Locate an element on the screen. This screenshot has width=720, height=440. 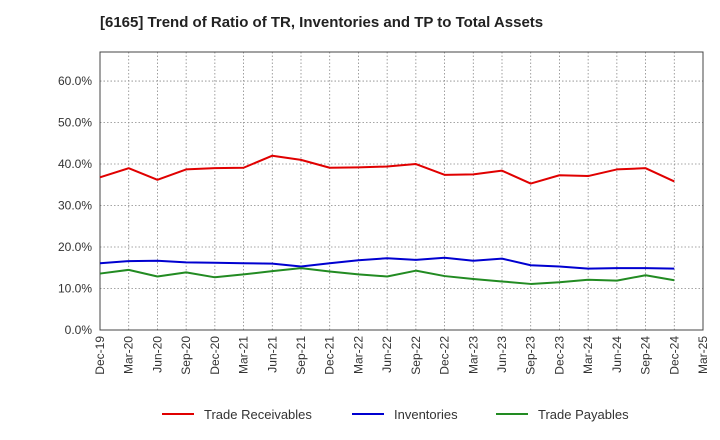
x-tick-label: Dec-21 is located at coordinates (330, 355).